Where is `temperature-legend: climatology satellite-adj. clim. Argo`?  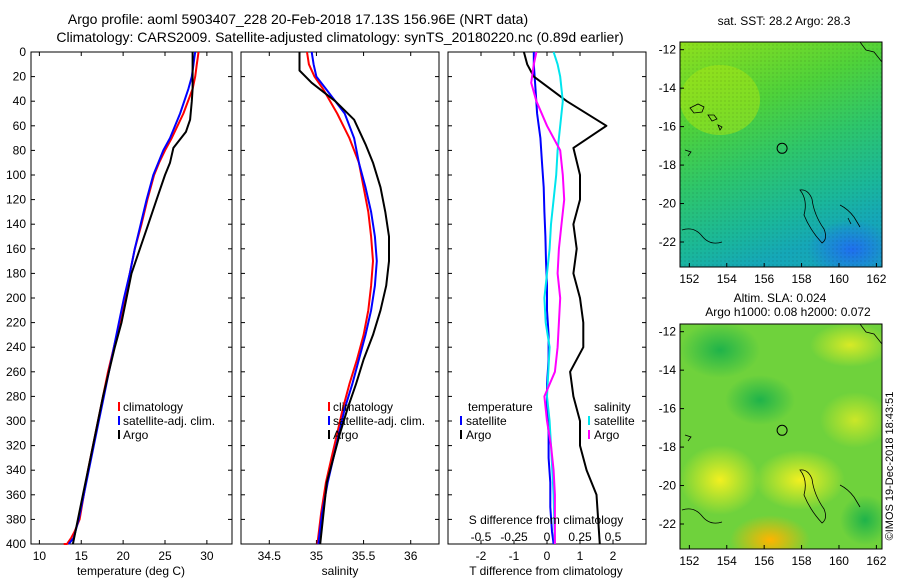
temperature-legend: climatology satellite-adj. clim. Argo is located at coordinates (166, 421).